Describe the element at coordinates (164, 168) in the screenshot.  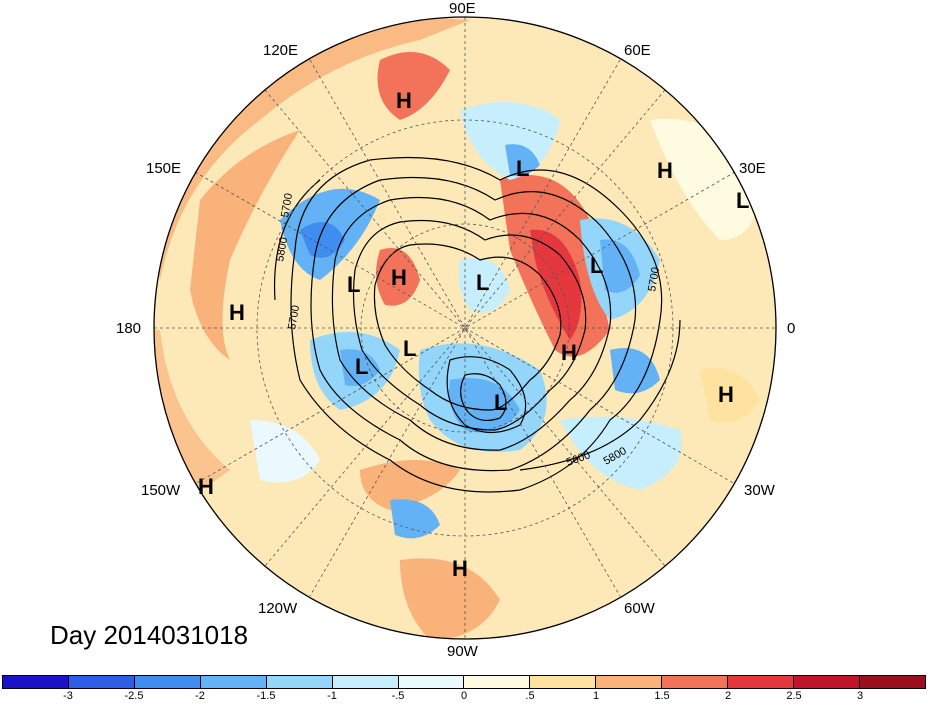
I see `lon-label-150e: 150E` at that location.